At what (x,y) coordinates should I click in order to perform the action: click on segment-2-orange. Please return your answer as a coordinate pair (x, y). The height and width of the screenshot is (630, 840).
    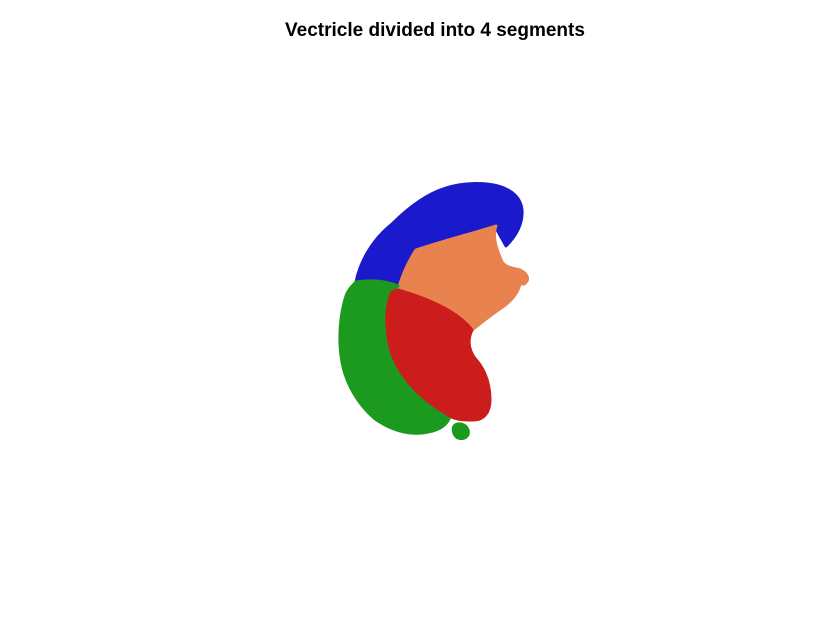
    Looking at the image, I should click on (462, 278).